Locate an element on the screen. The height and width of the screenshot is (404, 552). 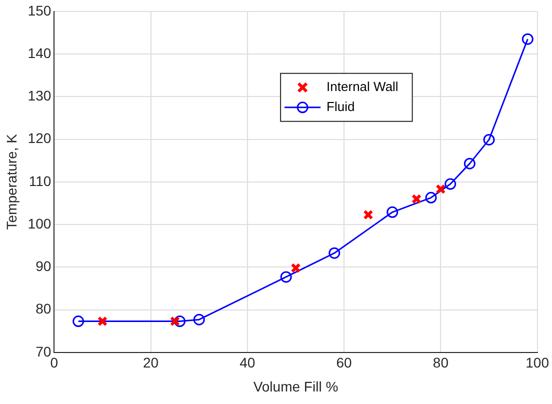
x-tick-label: 0 is located at coordinates (54, 362).